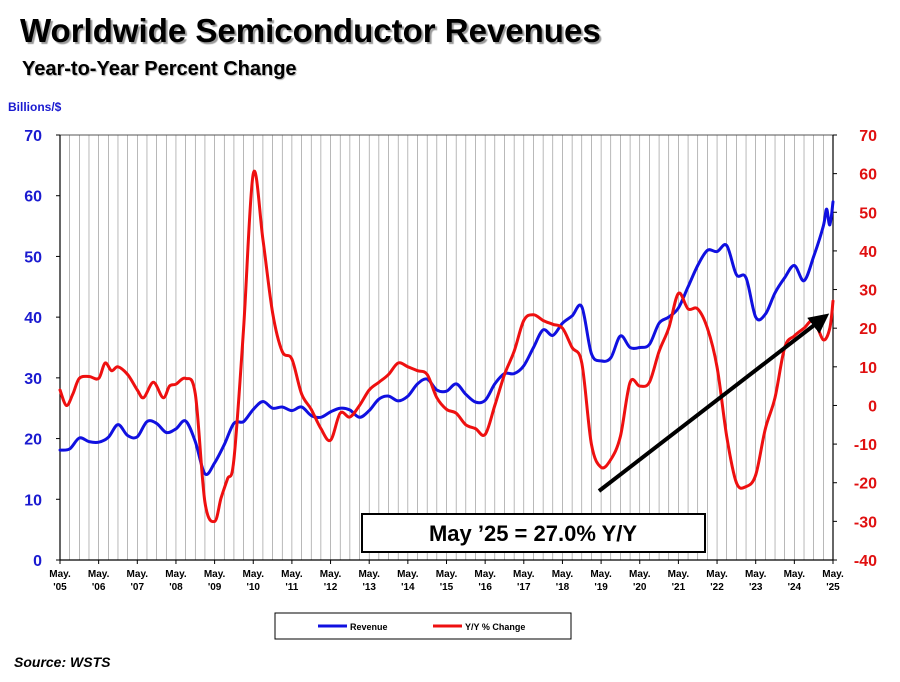 This screenshot has height=682, width=900. Describe the element at coordinates (291, 587) in the screenshot. I see `x-axis-tick-label: '11` at that location.